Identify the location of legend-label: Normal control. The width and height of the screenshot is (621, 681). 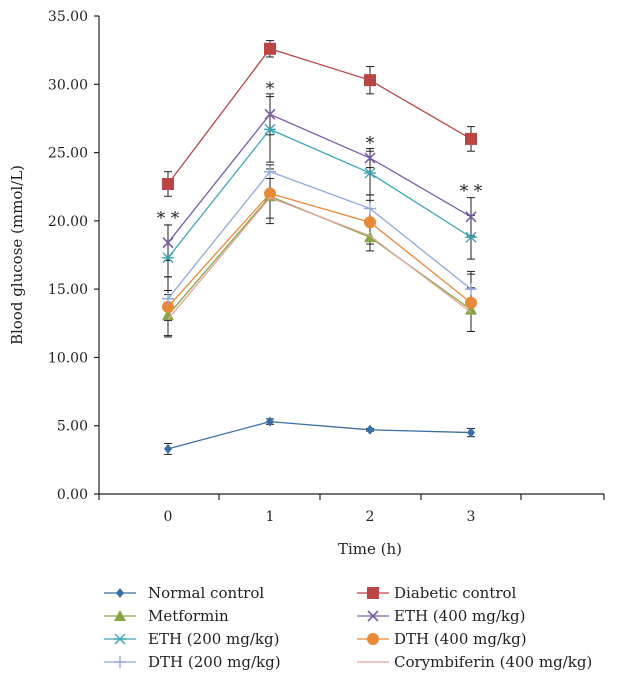
(206, 593).